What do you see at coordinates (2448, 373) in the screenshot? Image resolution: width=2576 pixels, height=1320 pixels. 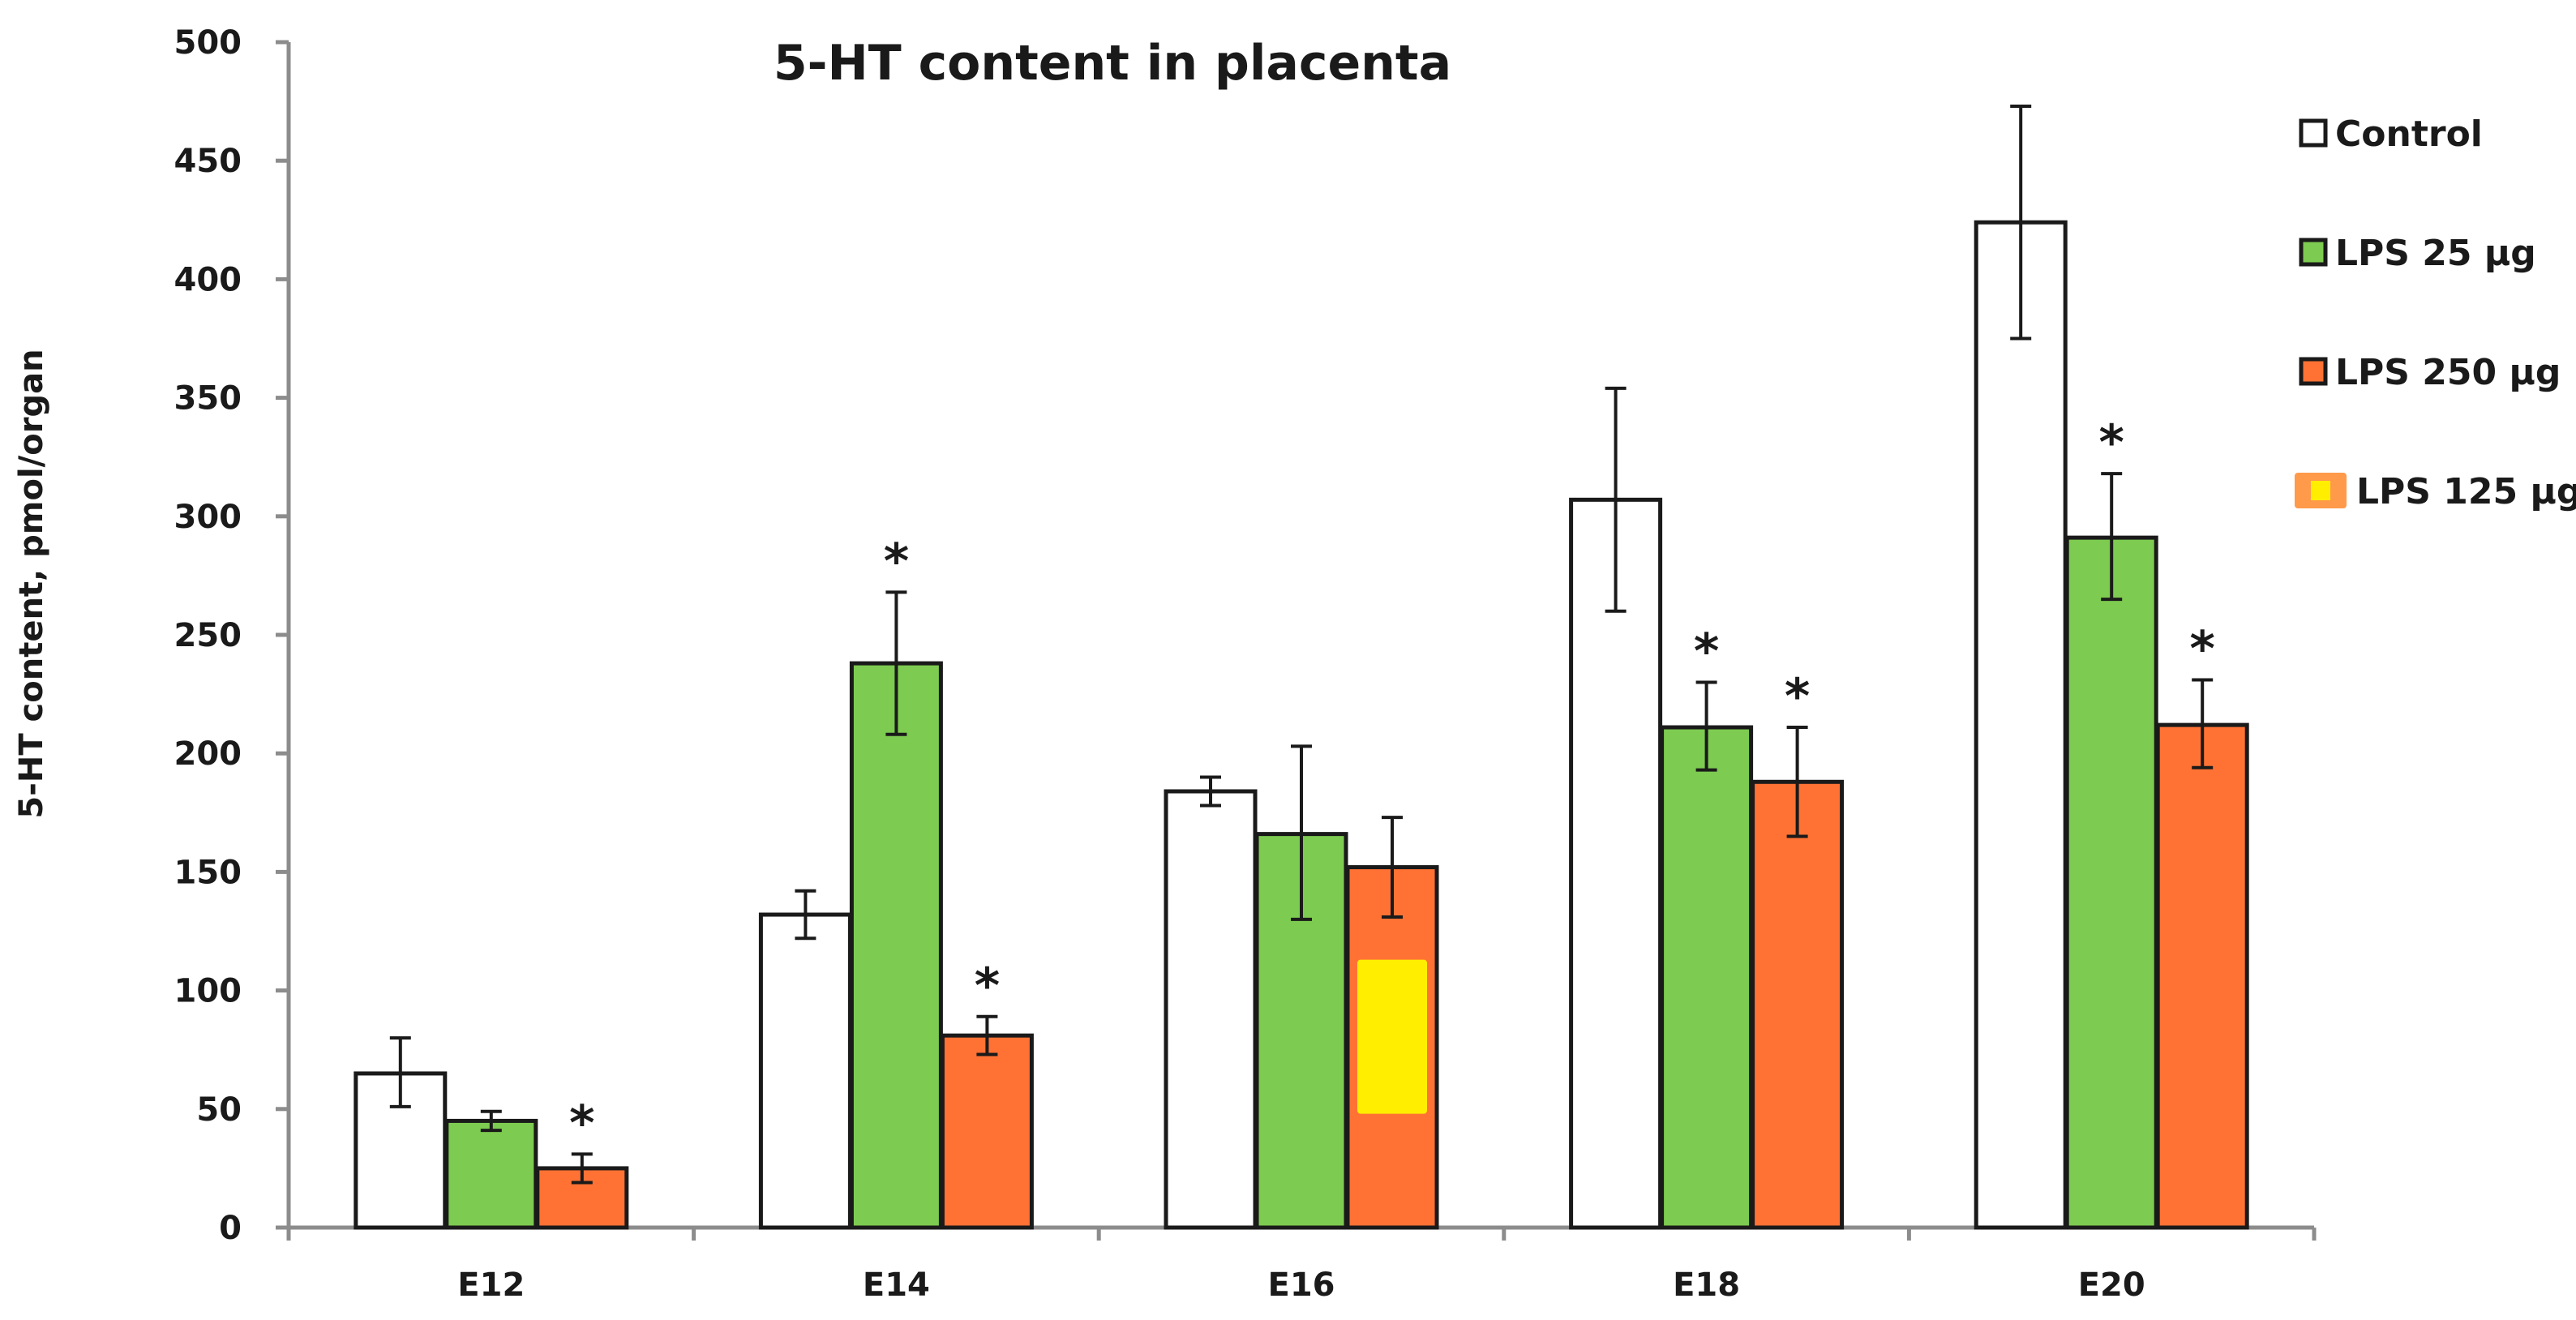 I see `legend-label: LPS 250 µg` at bounding box center [2448, 373].